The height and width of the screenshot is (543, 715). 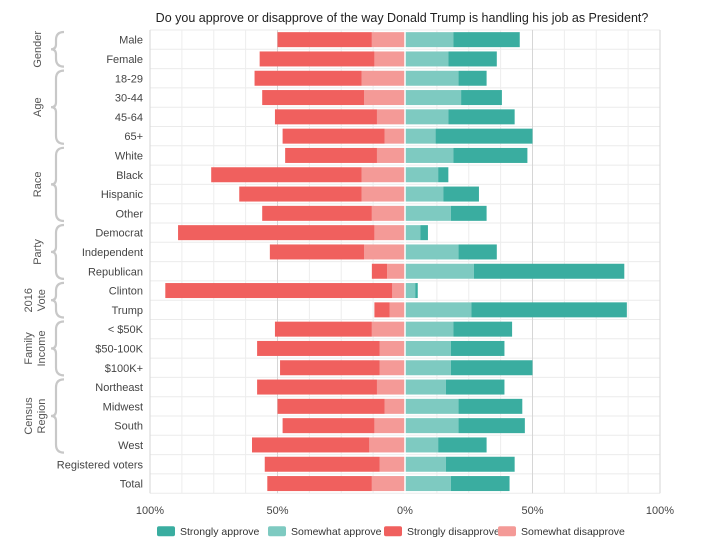 I want to click on category-label: Registered voters, so click(x=100, y=465).